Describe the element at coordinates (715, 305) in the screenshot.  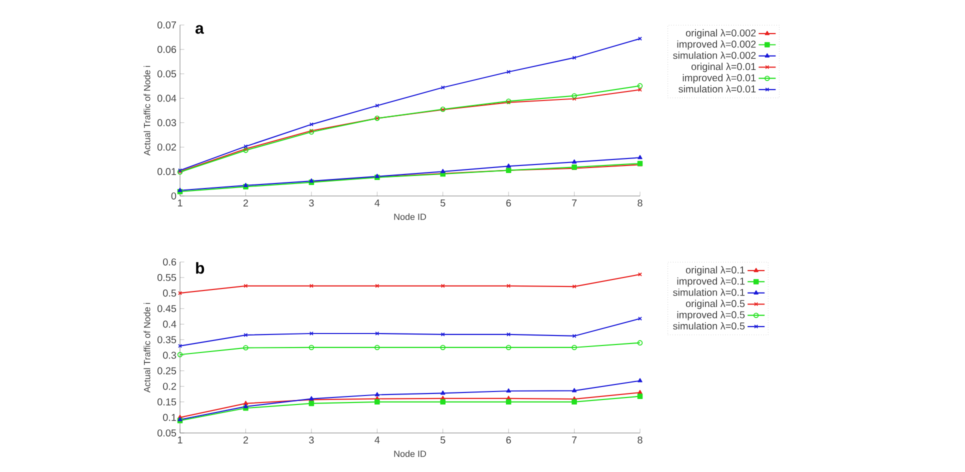
I see `legend-label: original λ=0.5` at that location.